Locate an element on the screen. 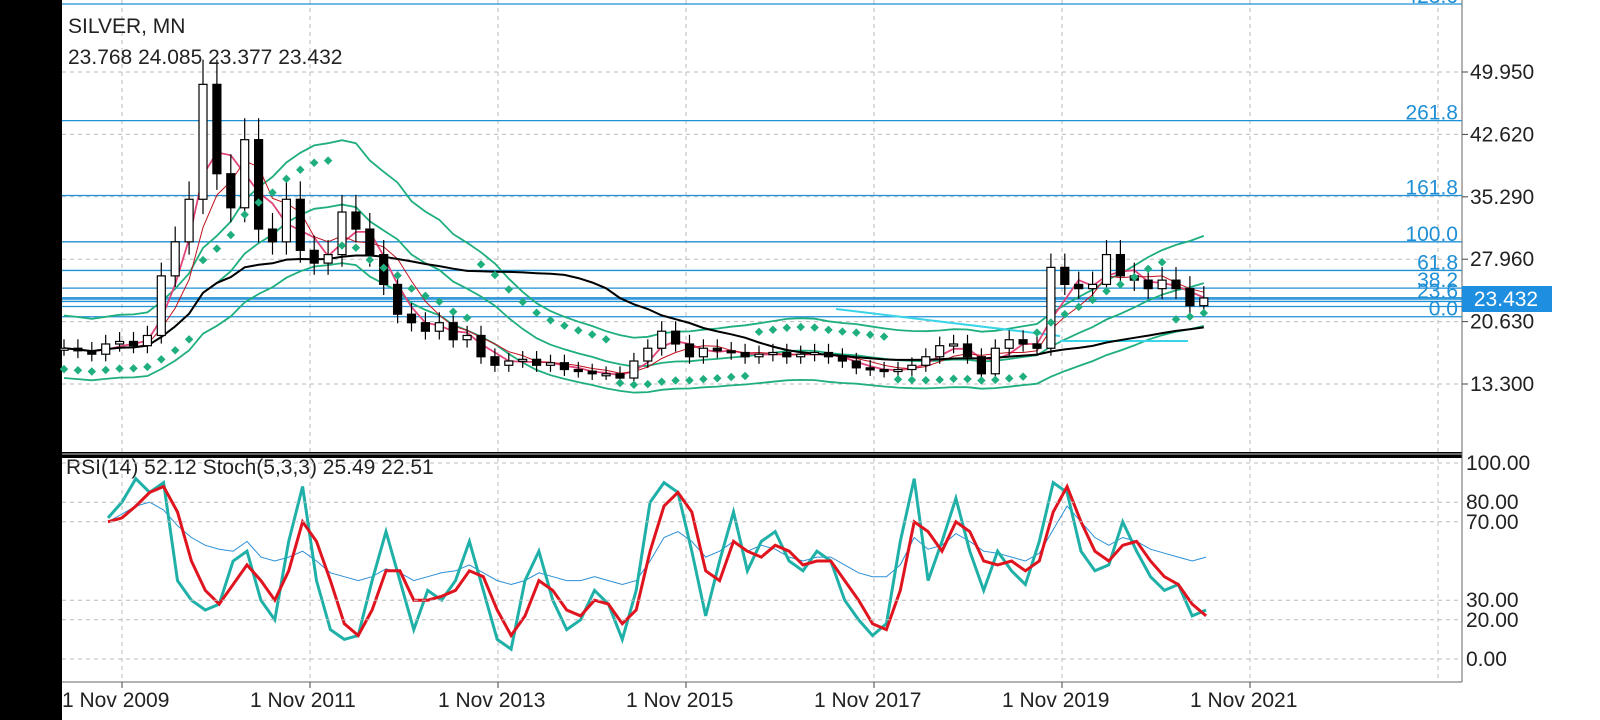 The width and height of the screenshot is (1600, 720). time-tick-label: 1 Nov 2011 is located at coordinates (303, 700).